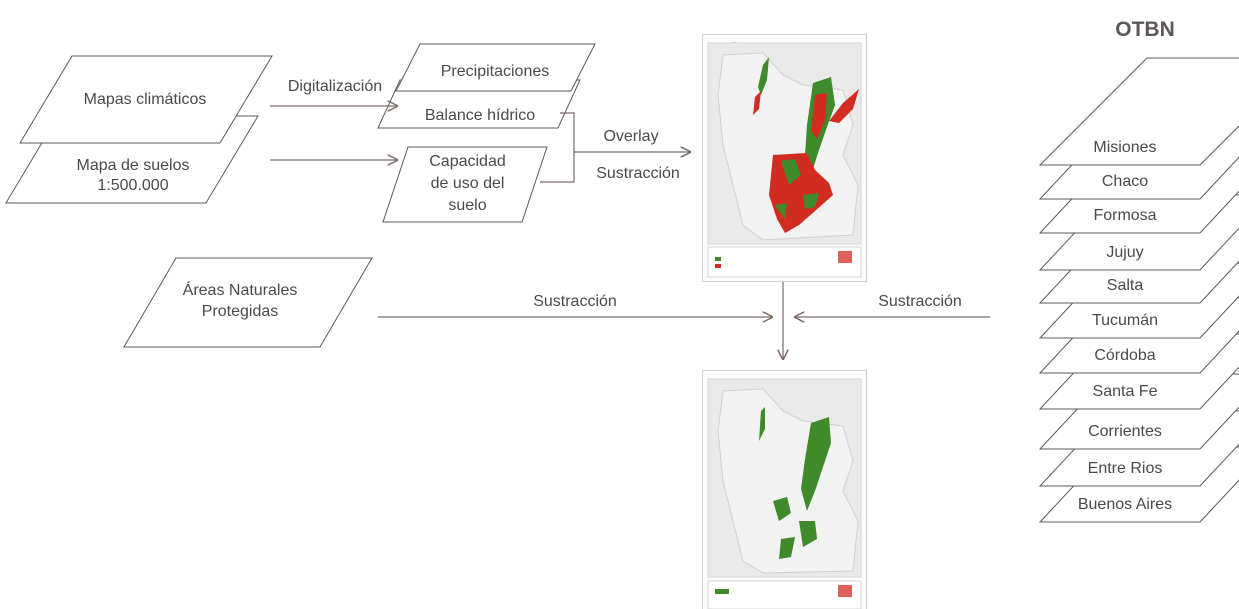 This screenshot has height=609, width=1239. I want to click on province-label: Jujuy, so click(1125, 252).